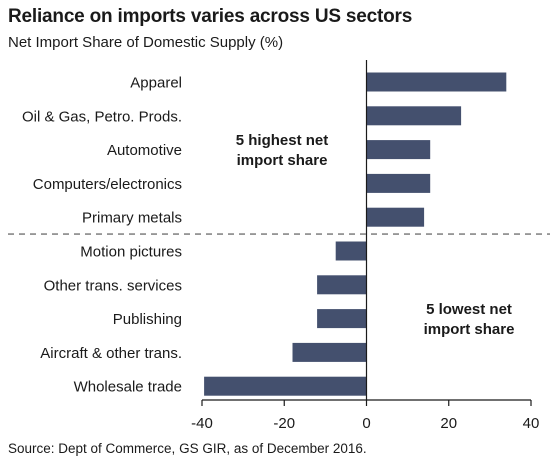 The image size is (556, 469). I want to click on x-tick-label-minus-20: -20, so click(284, 423).